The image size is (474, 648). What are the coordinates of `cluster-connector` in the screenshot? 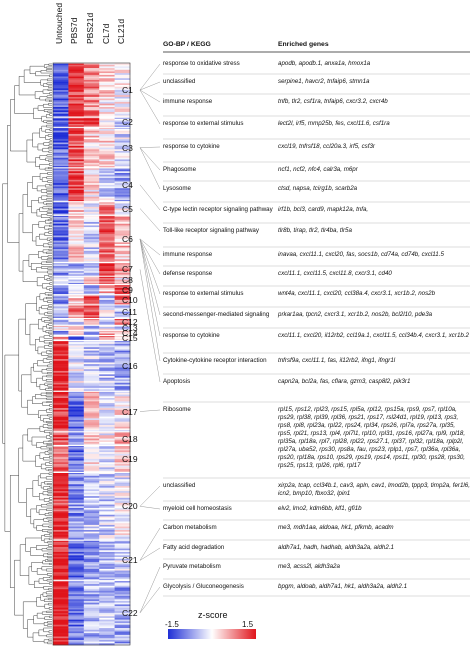 It's located at (150, 107).